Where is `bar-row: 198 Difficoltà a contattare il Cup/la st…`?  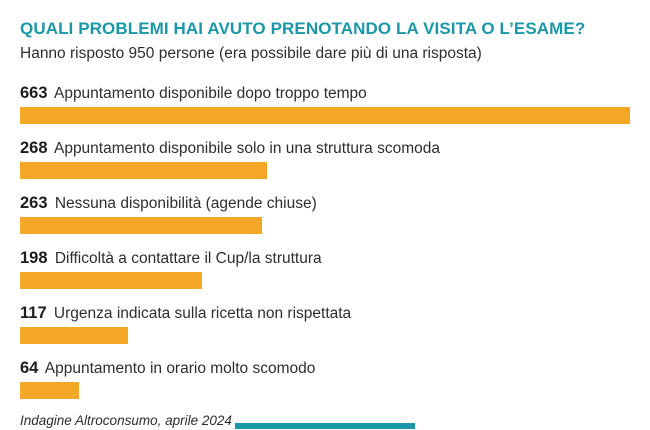 bar-row: 198 Difficoltà a contattare il Cup/la st… is located at coordinates (325, 269).